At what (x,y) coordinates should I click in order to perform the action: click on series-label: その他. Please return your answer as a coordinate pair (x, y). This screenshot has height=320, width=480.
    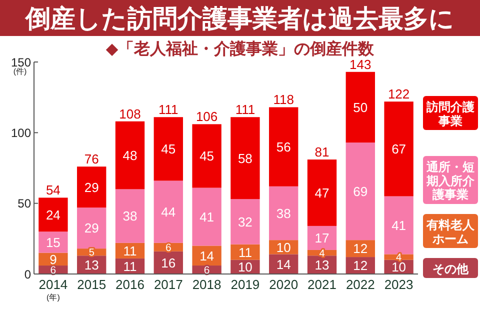
    Looking at the image, I should click on (451, 269).